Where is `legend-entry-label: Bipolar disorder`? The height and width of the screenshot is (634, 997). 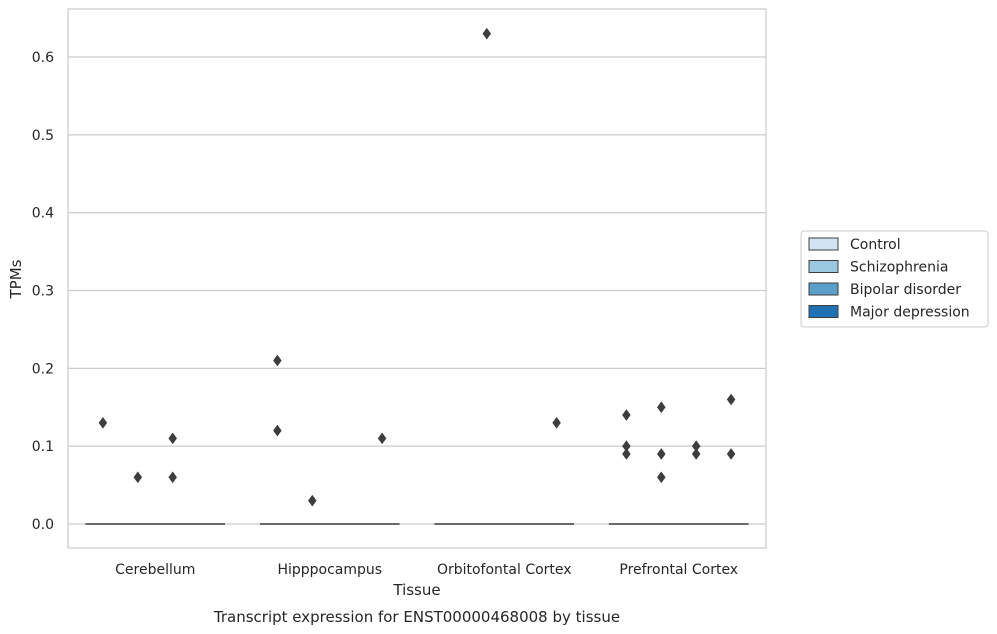 legend-entry-label: Bipolar disorder is located at coordinates (905, 290).